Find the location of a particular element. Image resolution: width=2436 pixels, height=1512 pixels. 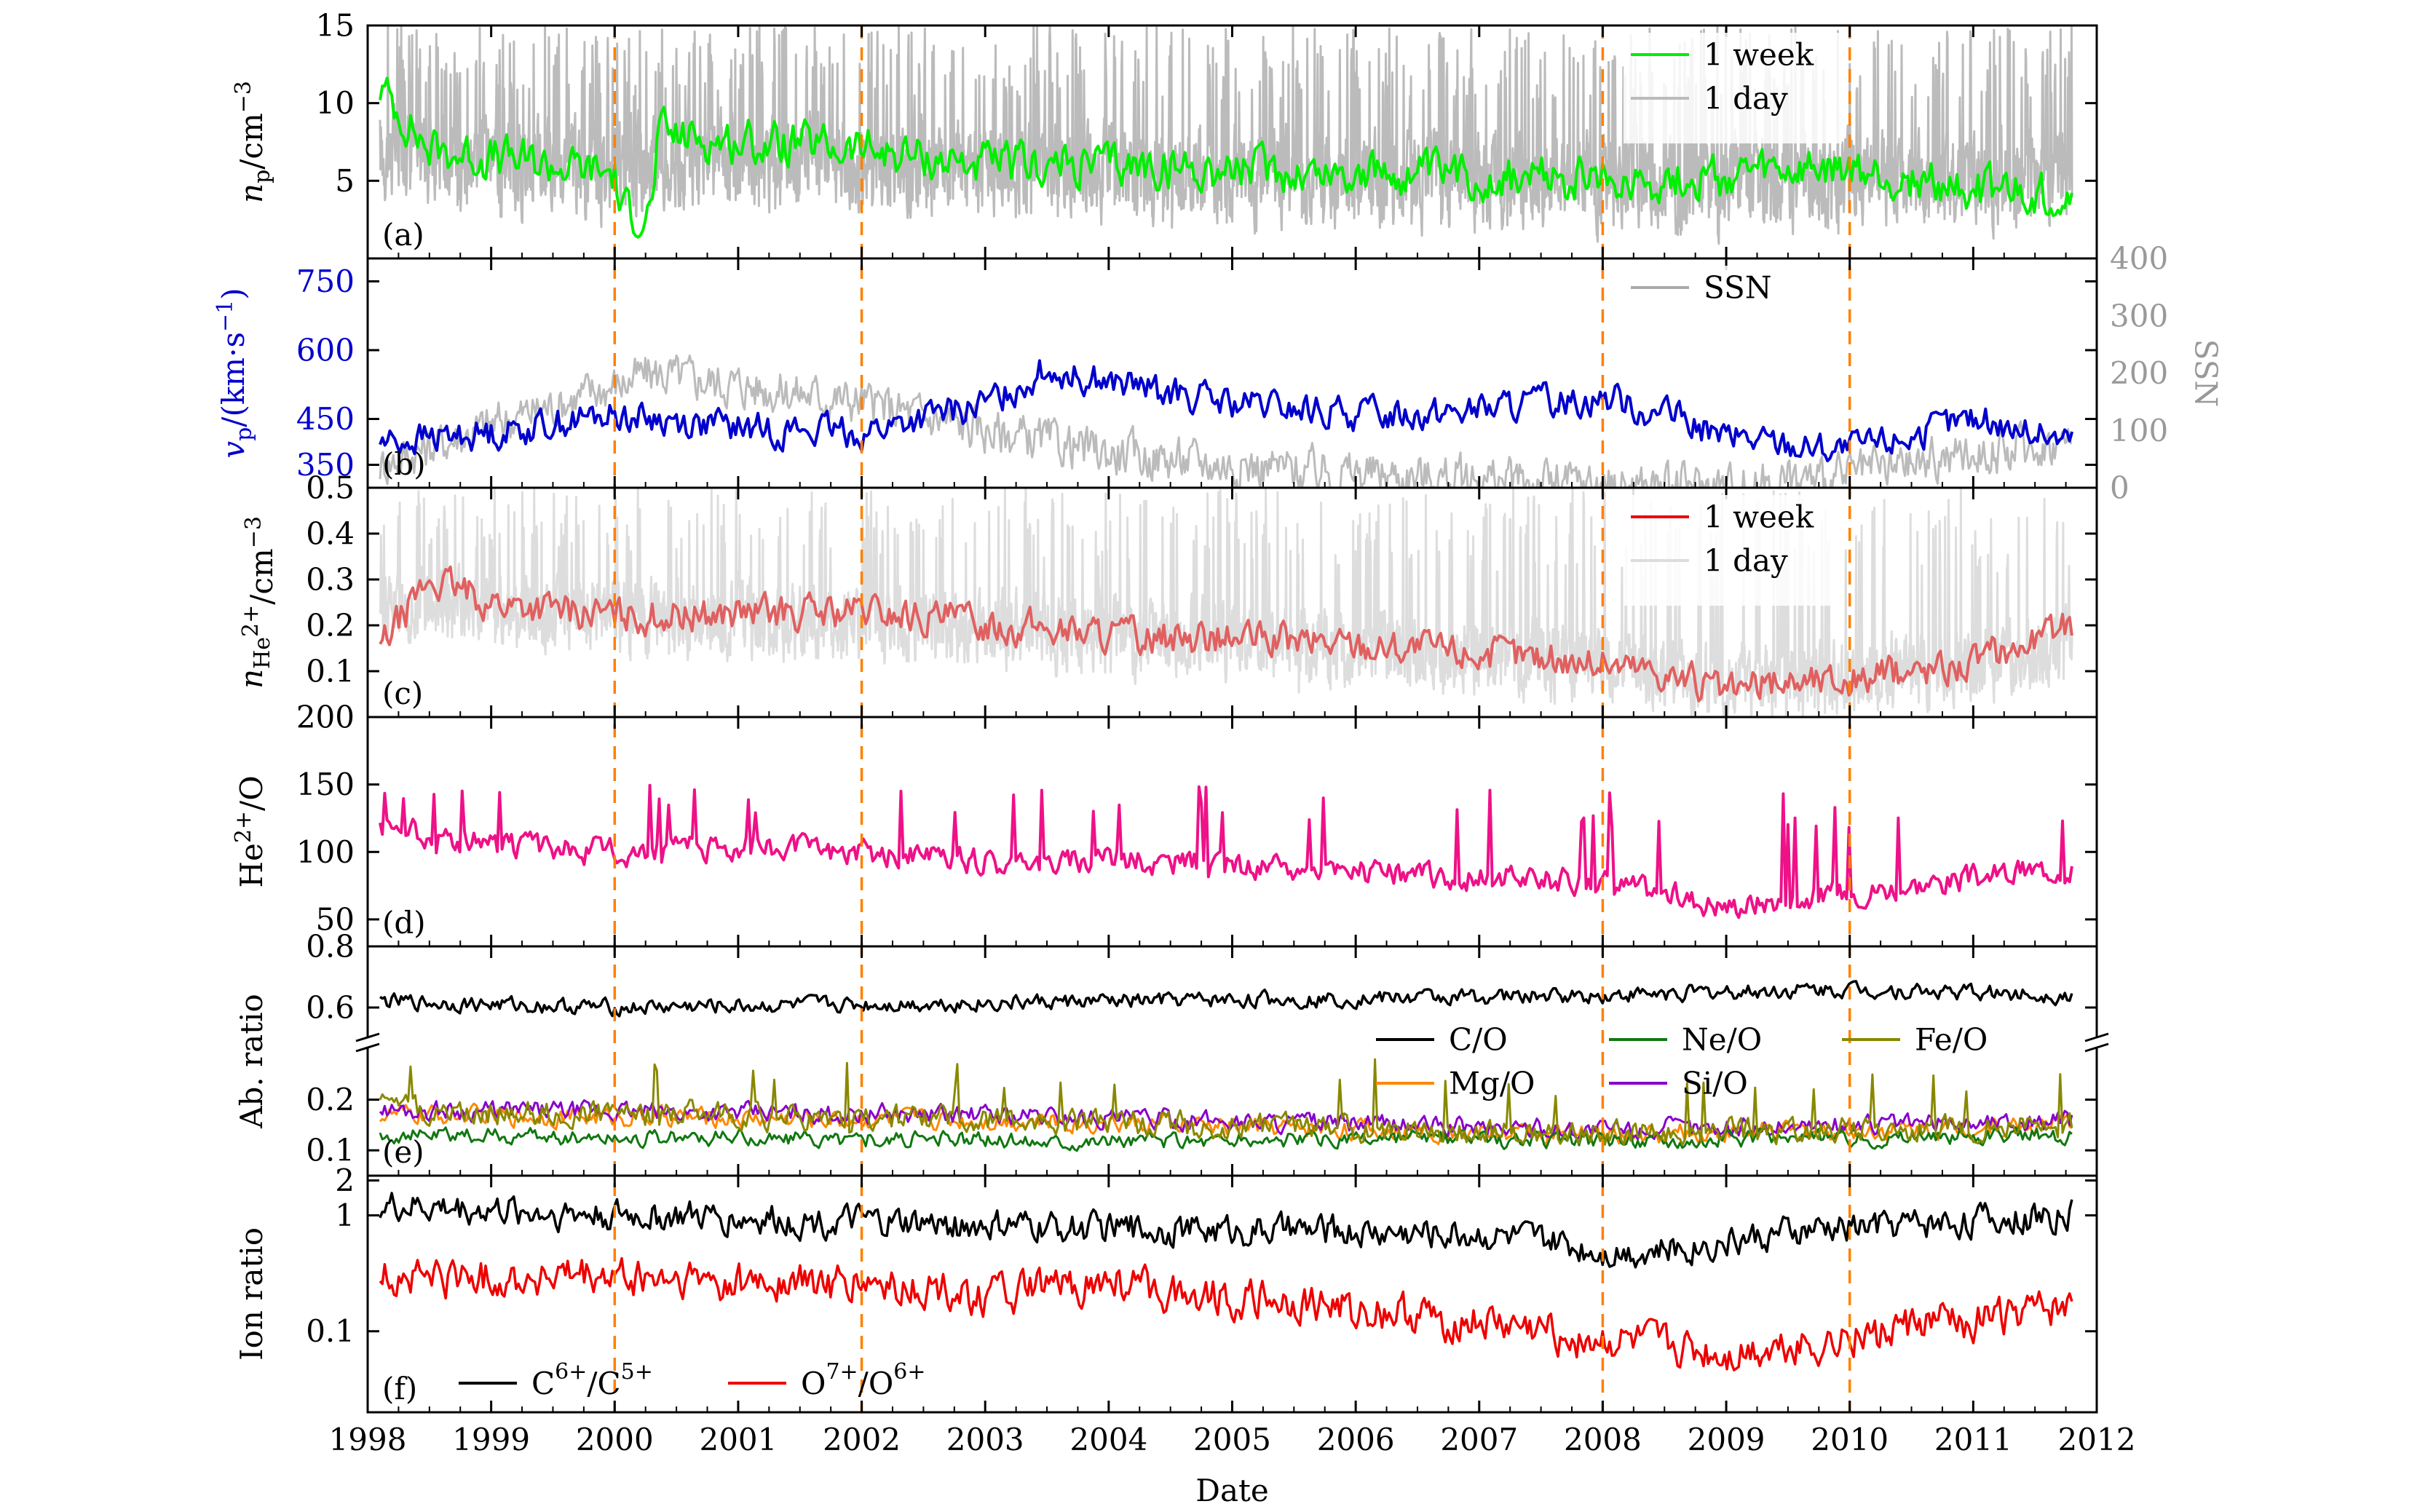

legend-label: Fe/O is located at coordinates (1952, 1040).